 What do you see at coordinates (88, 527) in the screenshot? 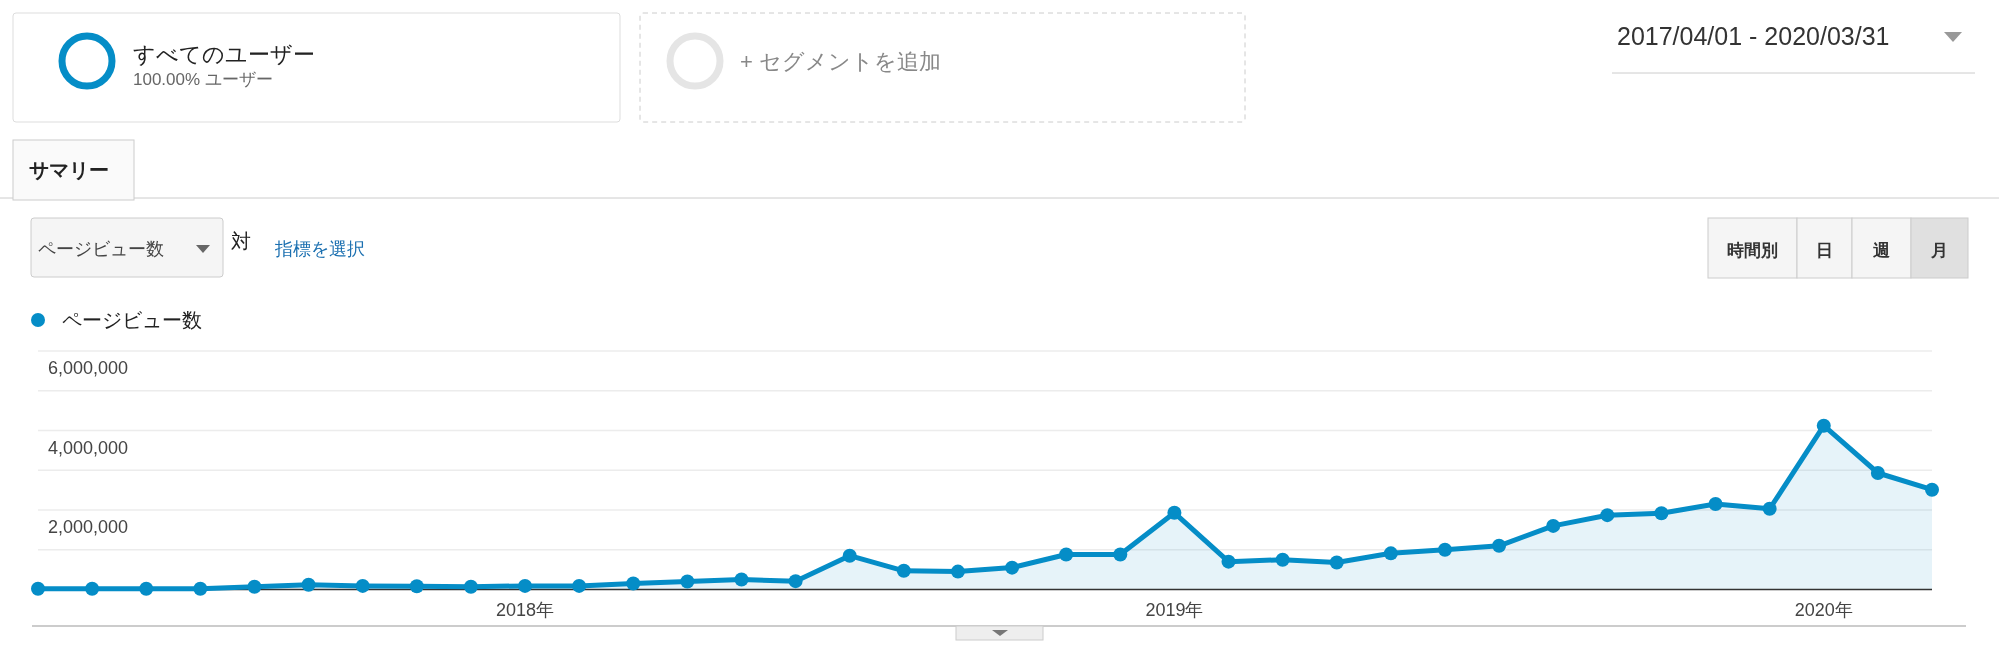
I see `y-tick-label: 2,000,000` at bounding box center [88, 527].